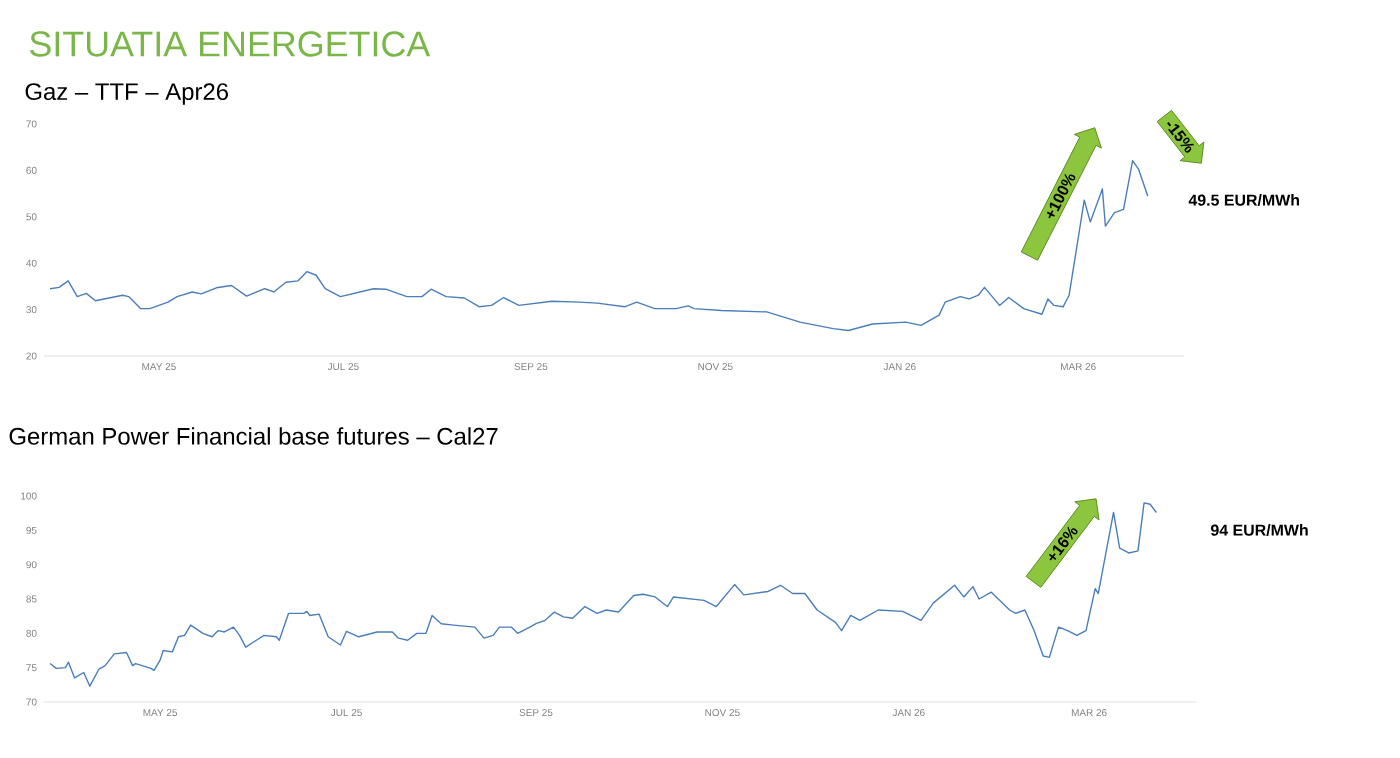 This screenshot has height=758, width=1400. Describe the element at coordinates (126, 94) in the screenshot. I see `chart-subtitle: Gaz – TTF – Apr26` at that location.